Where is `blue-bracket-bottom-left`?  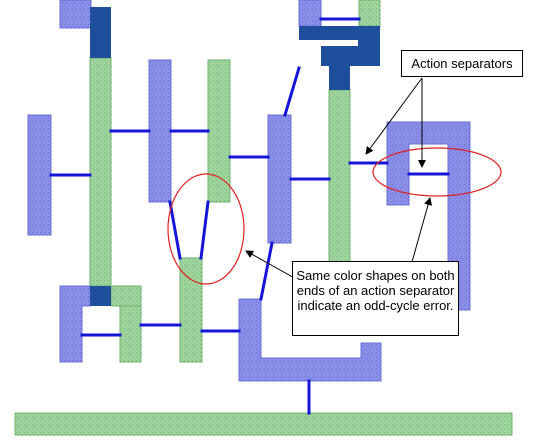 blue-bracket-bottom-left is located at coordinates (75, 324).